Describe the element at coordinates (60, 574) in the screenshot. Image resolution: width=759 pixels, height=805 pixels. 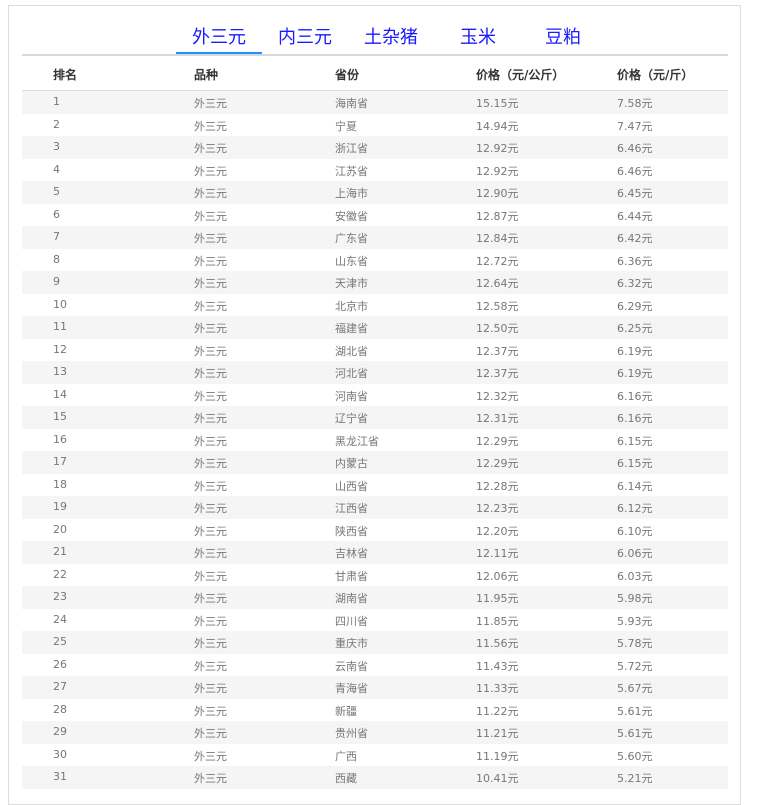
I see `rank-cell: 22` at that location.